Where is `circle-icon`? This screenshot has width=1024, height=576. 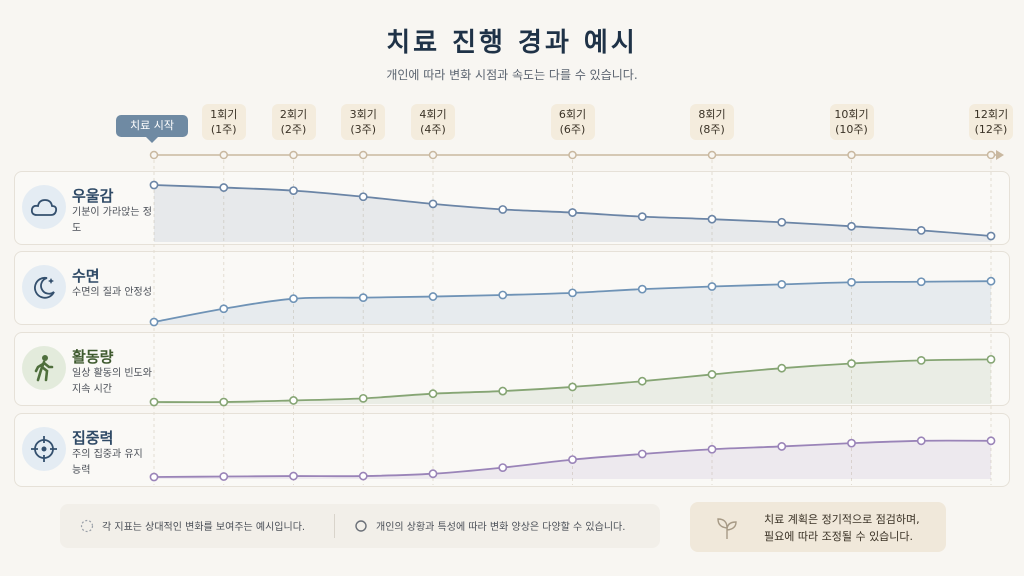
circle-icon is located at coordinates (361, 526).